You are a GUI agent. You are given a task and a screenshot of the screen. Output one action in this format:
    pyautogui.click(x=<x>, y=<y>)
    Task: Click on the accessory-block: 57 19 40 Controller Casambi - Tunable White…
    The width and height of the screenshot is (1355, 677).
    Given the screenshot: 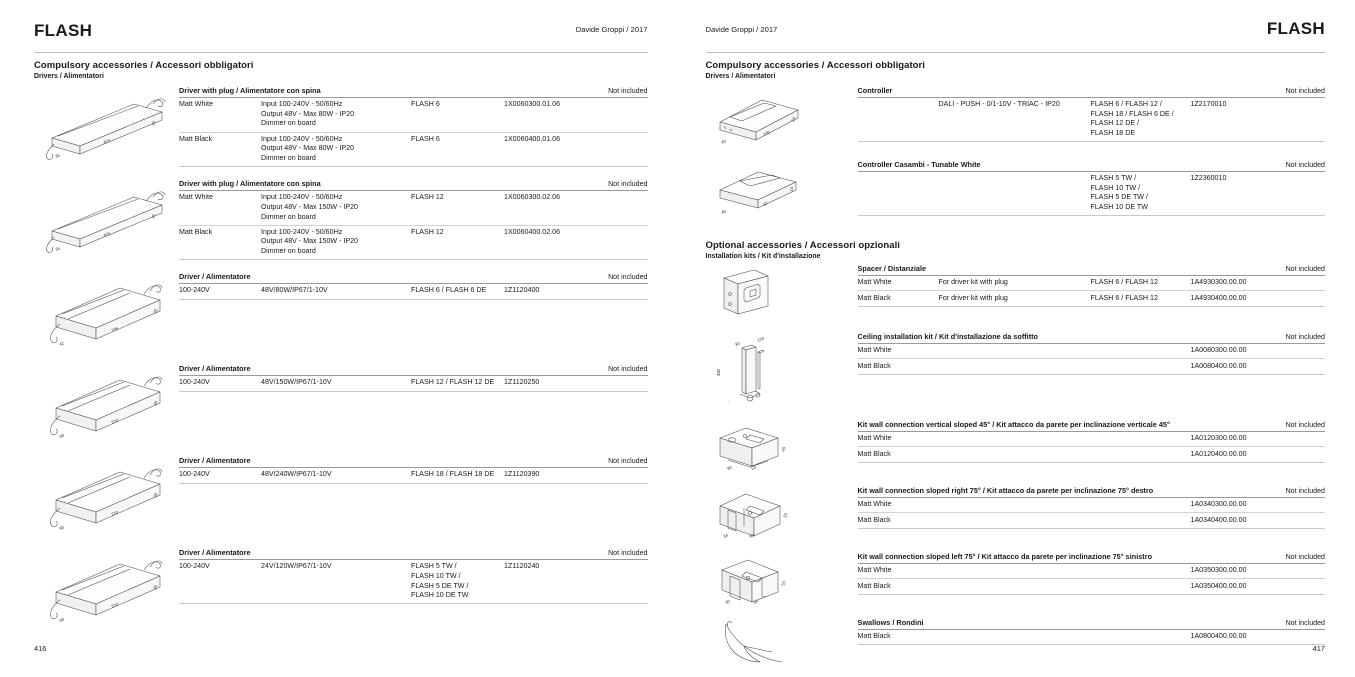 What is the action you would take?
    pyautogui.click(x=1015, y=189)
    